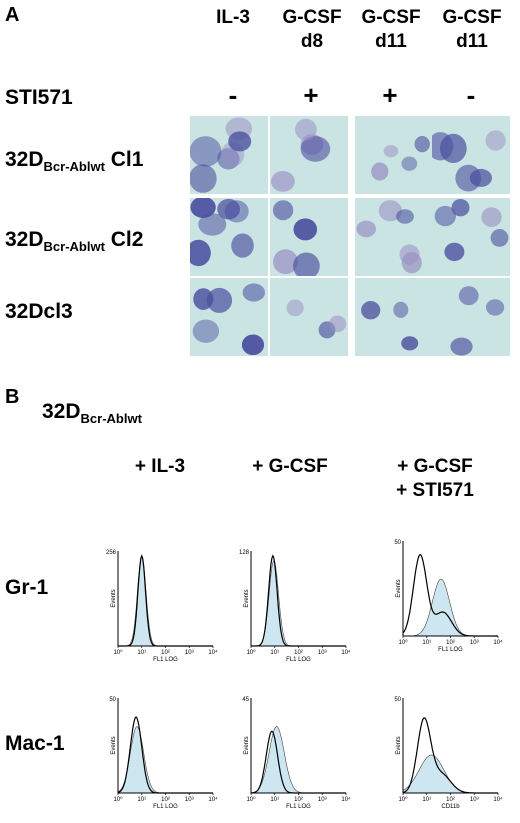 The image size is (520, 823). What do you see at coordinates (27, 587) in the screenshot?
I see `facs-row-gr1: Gr-1` at bounding box center [27, 587].